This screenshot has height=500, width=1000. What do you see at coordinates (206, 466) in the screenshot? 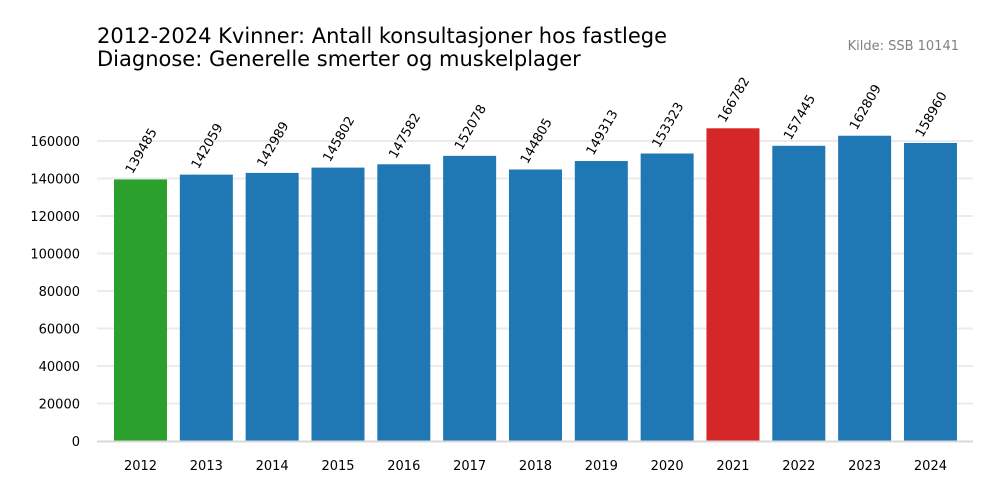
I see `x-tick-label: 2013` at bounding box center [206, 466].